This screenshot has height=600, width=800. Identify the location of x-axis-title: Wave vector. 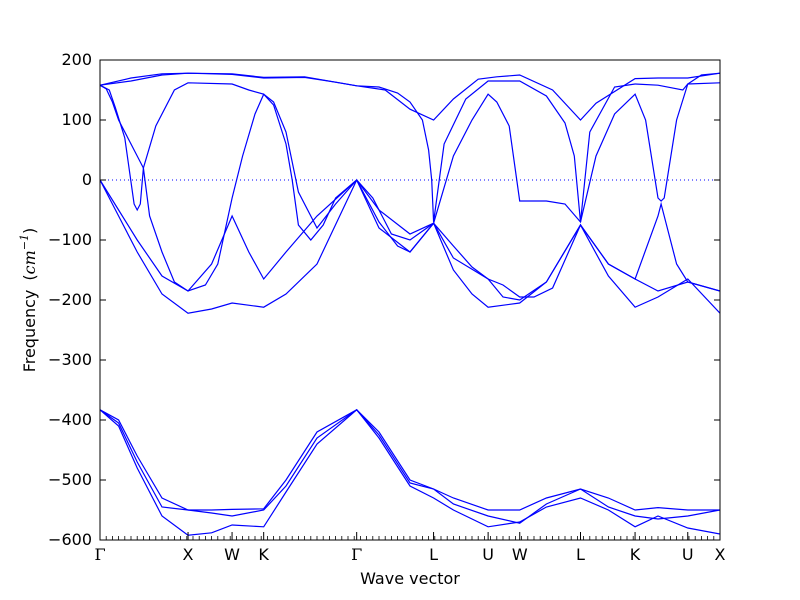
(410, 578).